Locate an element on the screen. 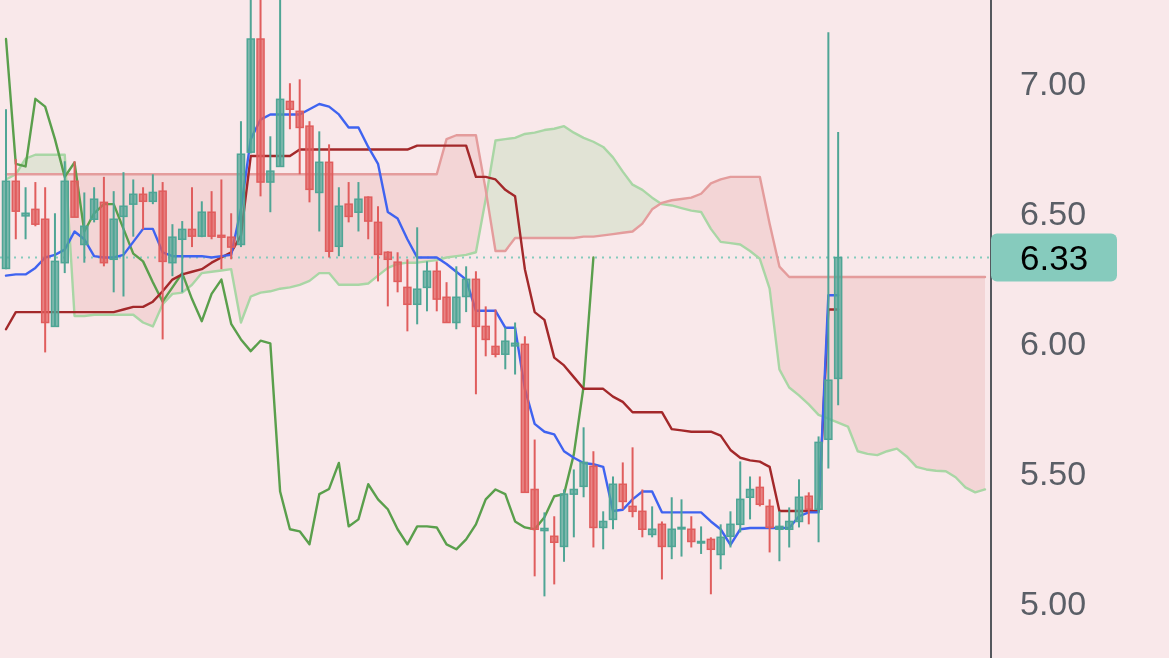  y-tick-label: 5.00 is located at coordinates (1053, 603).